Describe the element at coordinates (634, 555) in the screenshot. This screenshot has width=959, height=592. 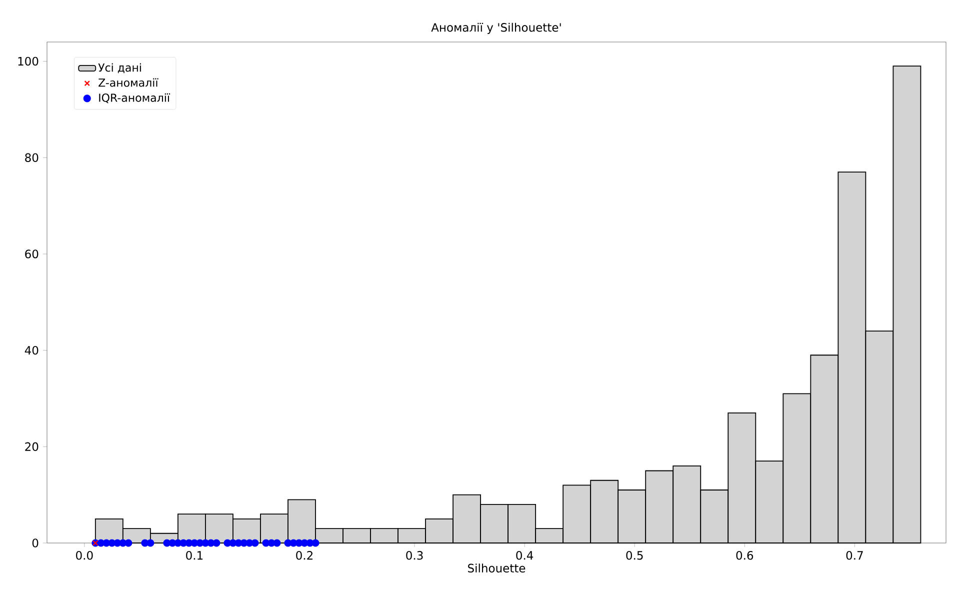
I see `x-tick-label: 0.5` at that location.